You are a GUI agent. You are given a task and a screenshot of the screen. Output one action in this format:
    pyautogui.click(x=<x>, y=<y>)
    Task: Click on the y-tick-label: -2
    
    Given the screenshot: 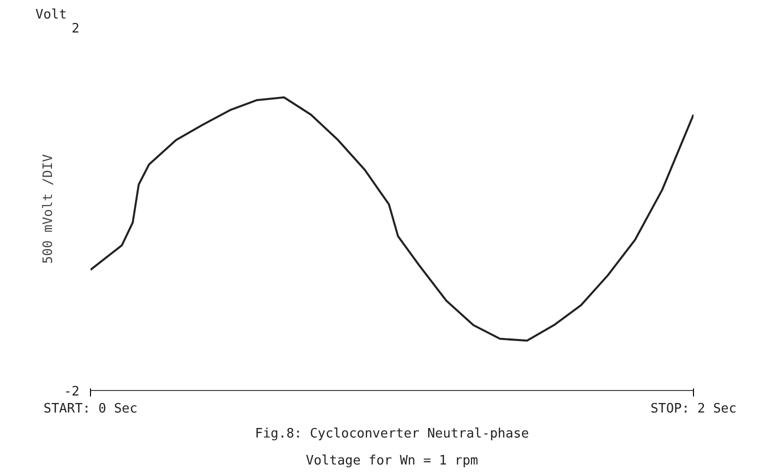 What is the action you would take?
    pyautogui.click(x=72, y=392)
    